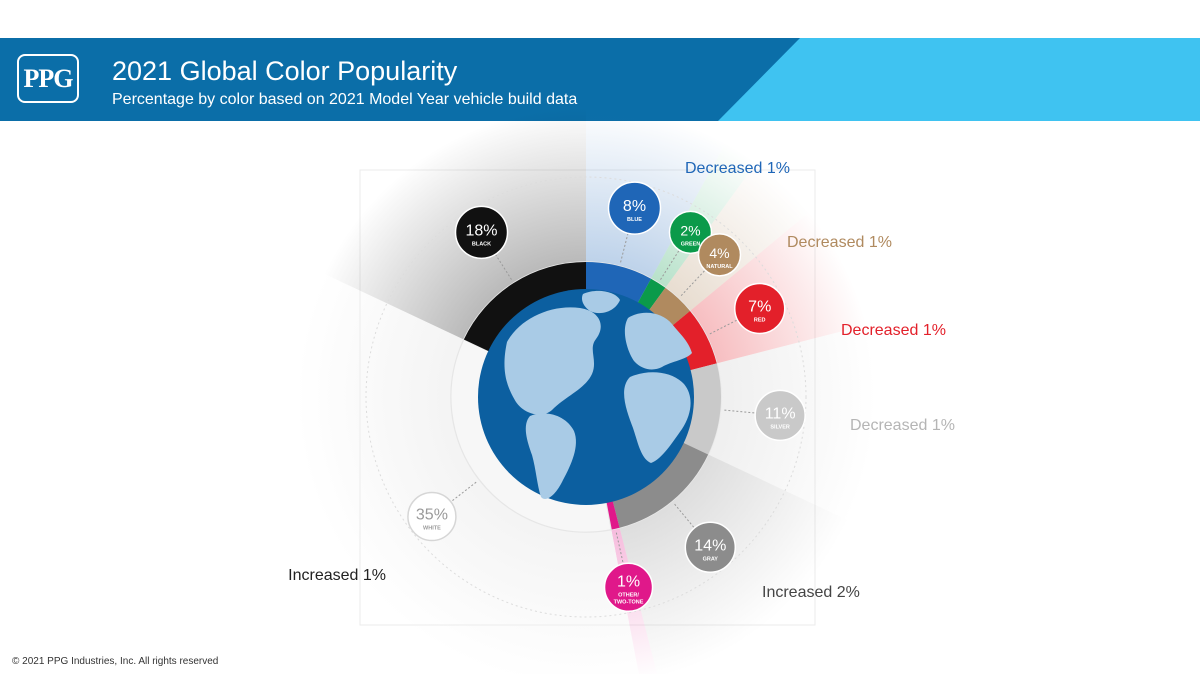 The height and width of the screenshot is (674, 1200). What do you see at coordinates (48, 78) in the screenshot?
I see `ppg-logo: PPG` at bounding box center [48, 78].